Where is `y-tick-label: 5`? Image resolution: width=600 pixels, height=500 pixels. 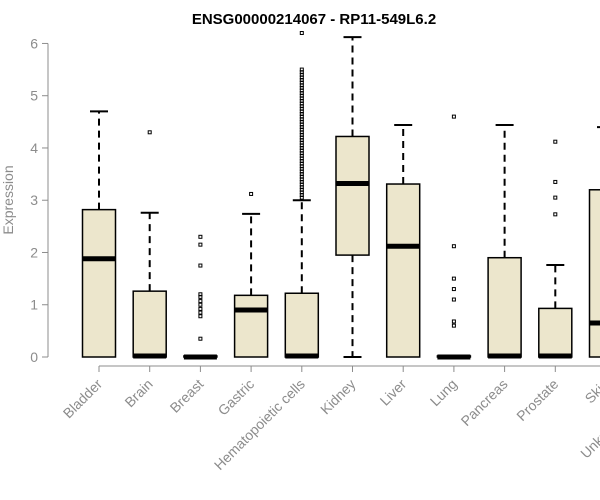
y-tick-label: 5 is located at coordinates (34, 96).